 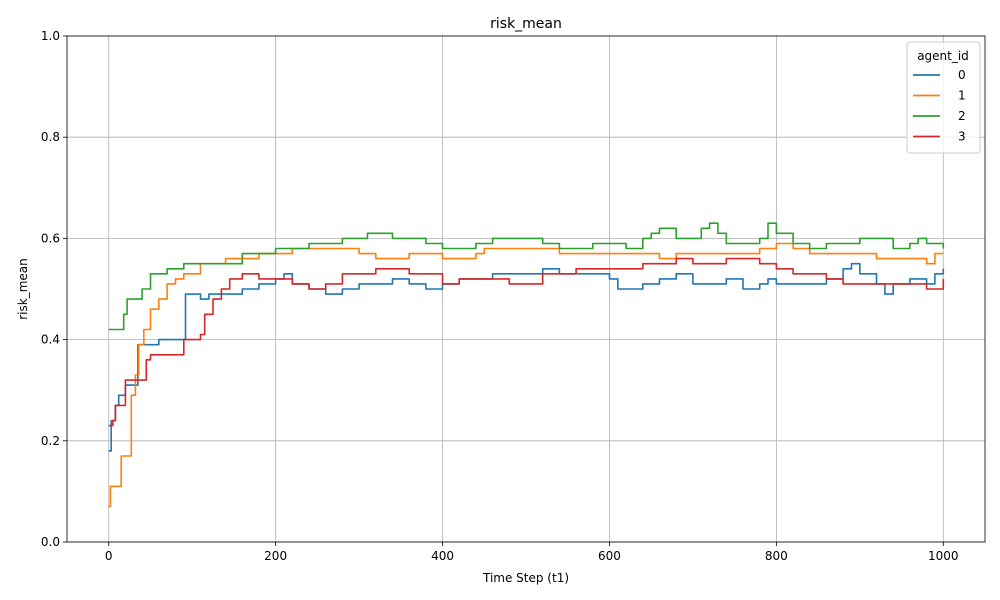 What do you see at coordinates (962, 96) in the screenshot?
I see `legend-label-1: 1` at bounding box center [962, 96].